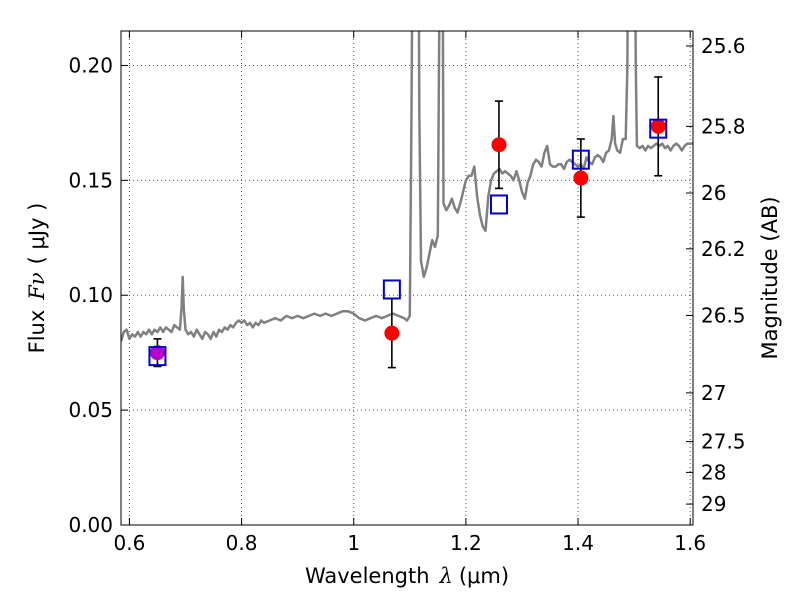  I want to click on x-tick-label: 1, so click(353, 543).